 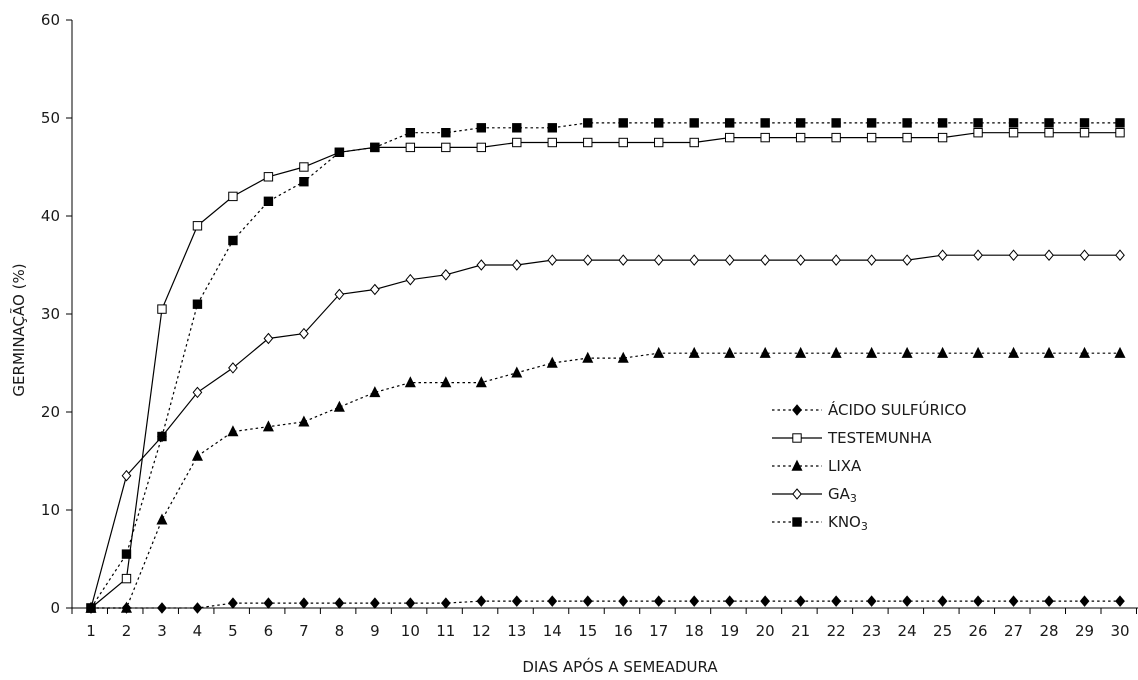 I want to click on x-tick-label: 18, so click(x=694, y=631).